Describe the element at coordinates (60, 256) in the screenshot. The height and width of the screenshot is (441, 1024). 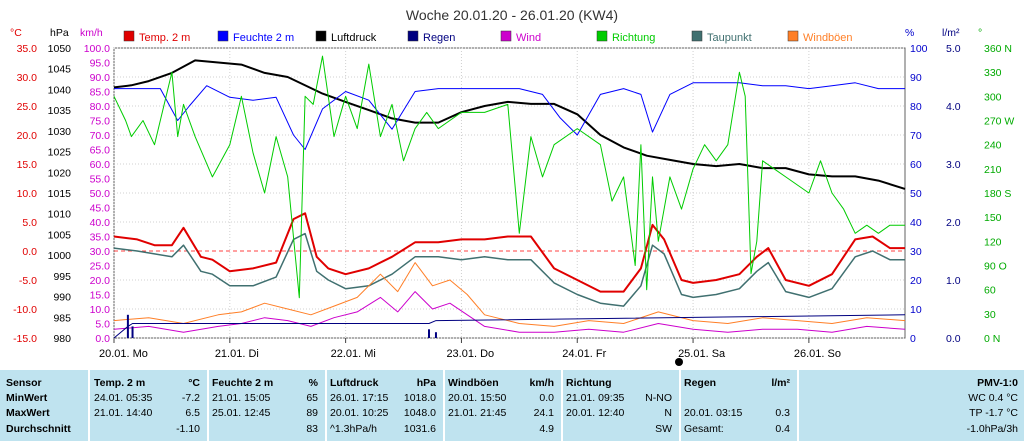
I see `y-tick-label-pressure: 1000` at that location.